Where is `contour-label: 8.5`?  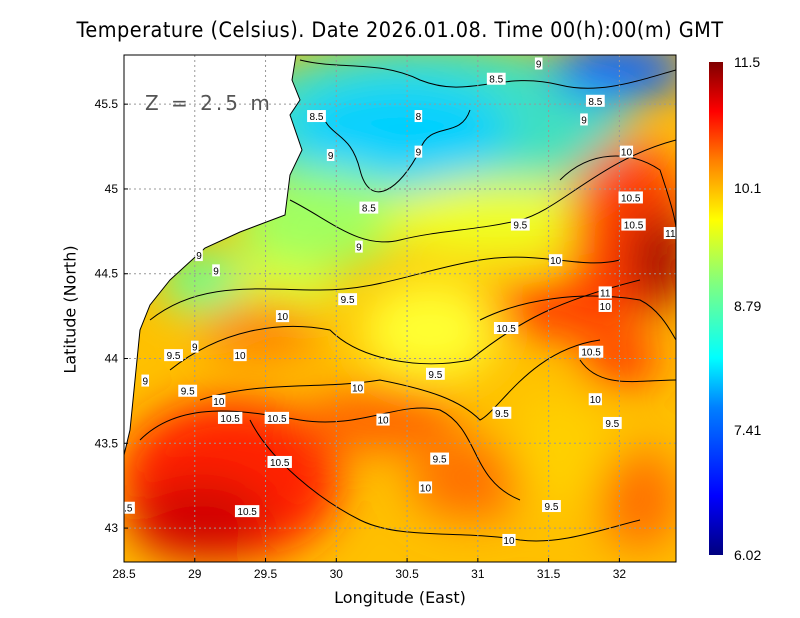
contour-label: 8.5 is located at coordinates (369, 208).